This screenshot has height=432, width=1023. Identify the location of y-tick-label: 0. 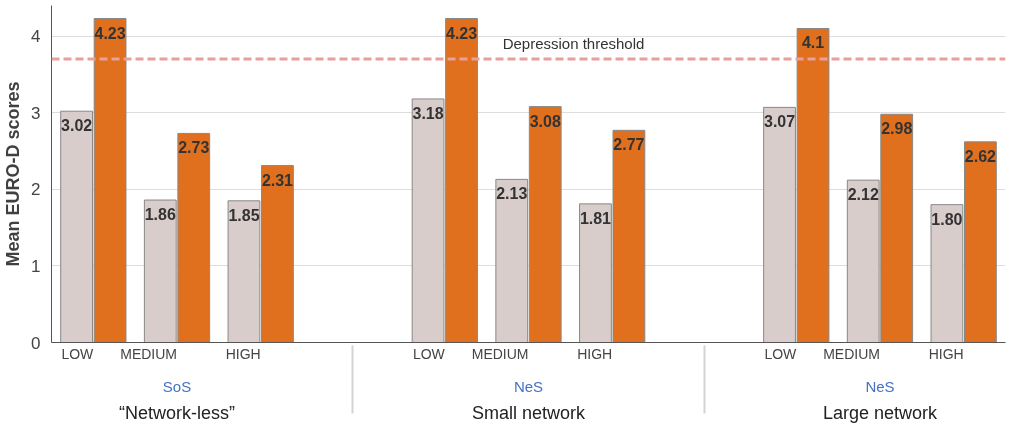
(36, 343).